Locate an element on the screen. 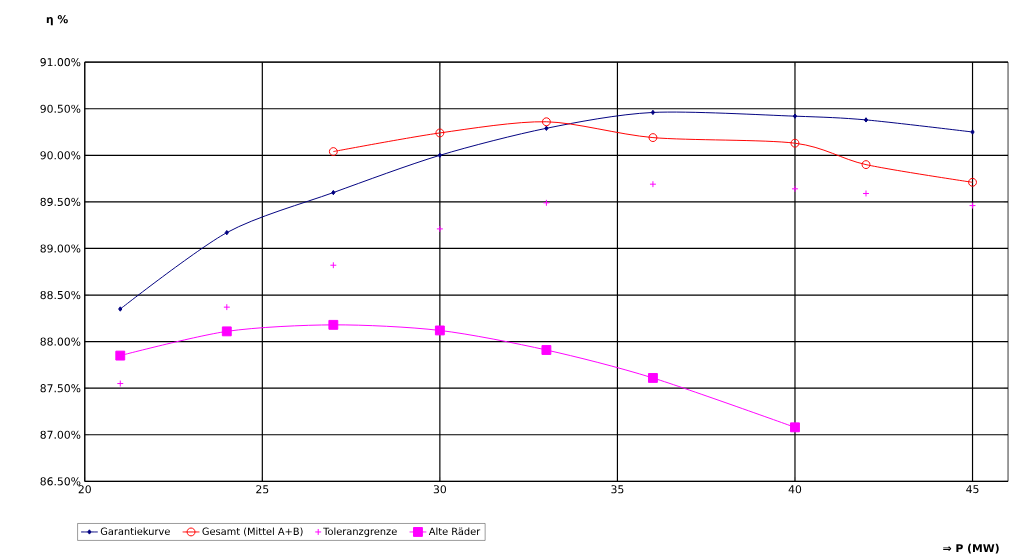 The height and width of the screenshot is (557, 1010). y-tick-label: 88.50% is located at coordinates (60, 294).